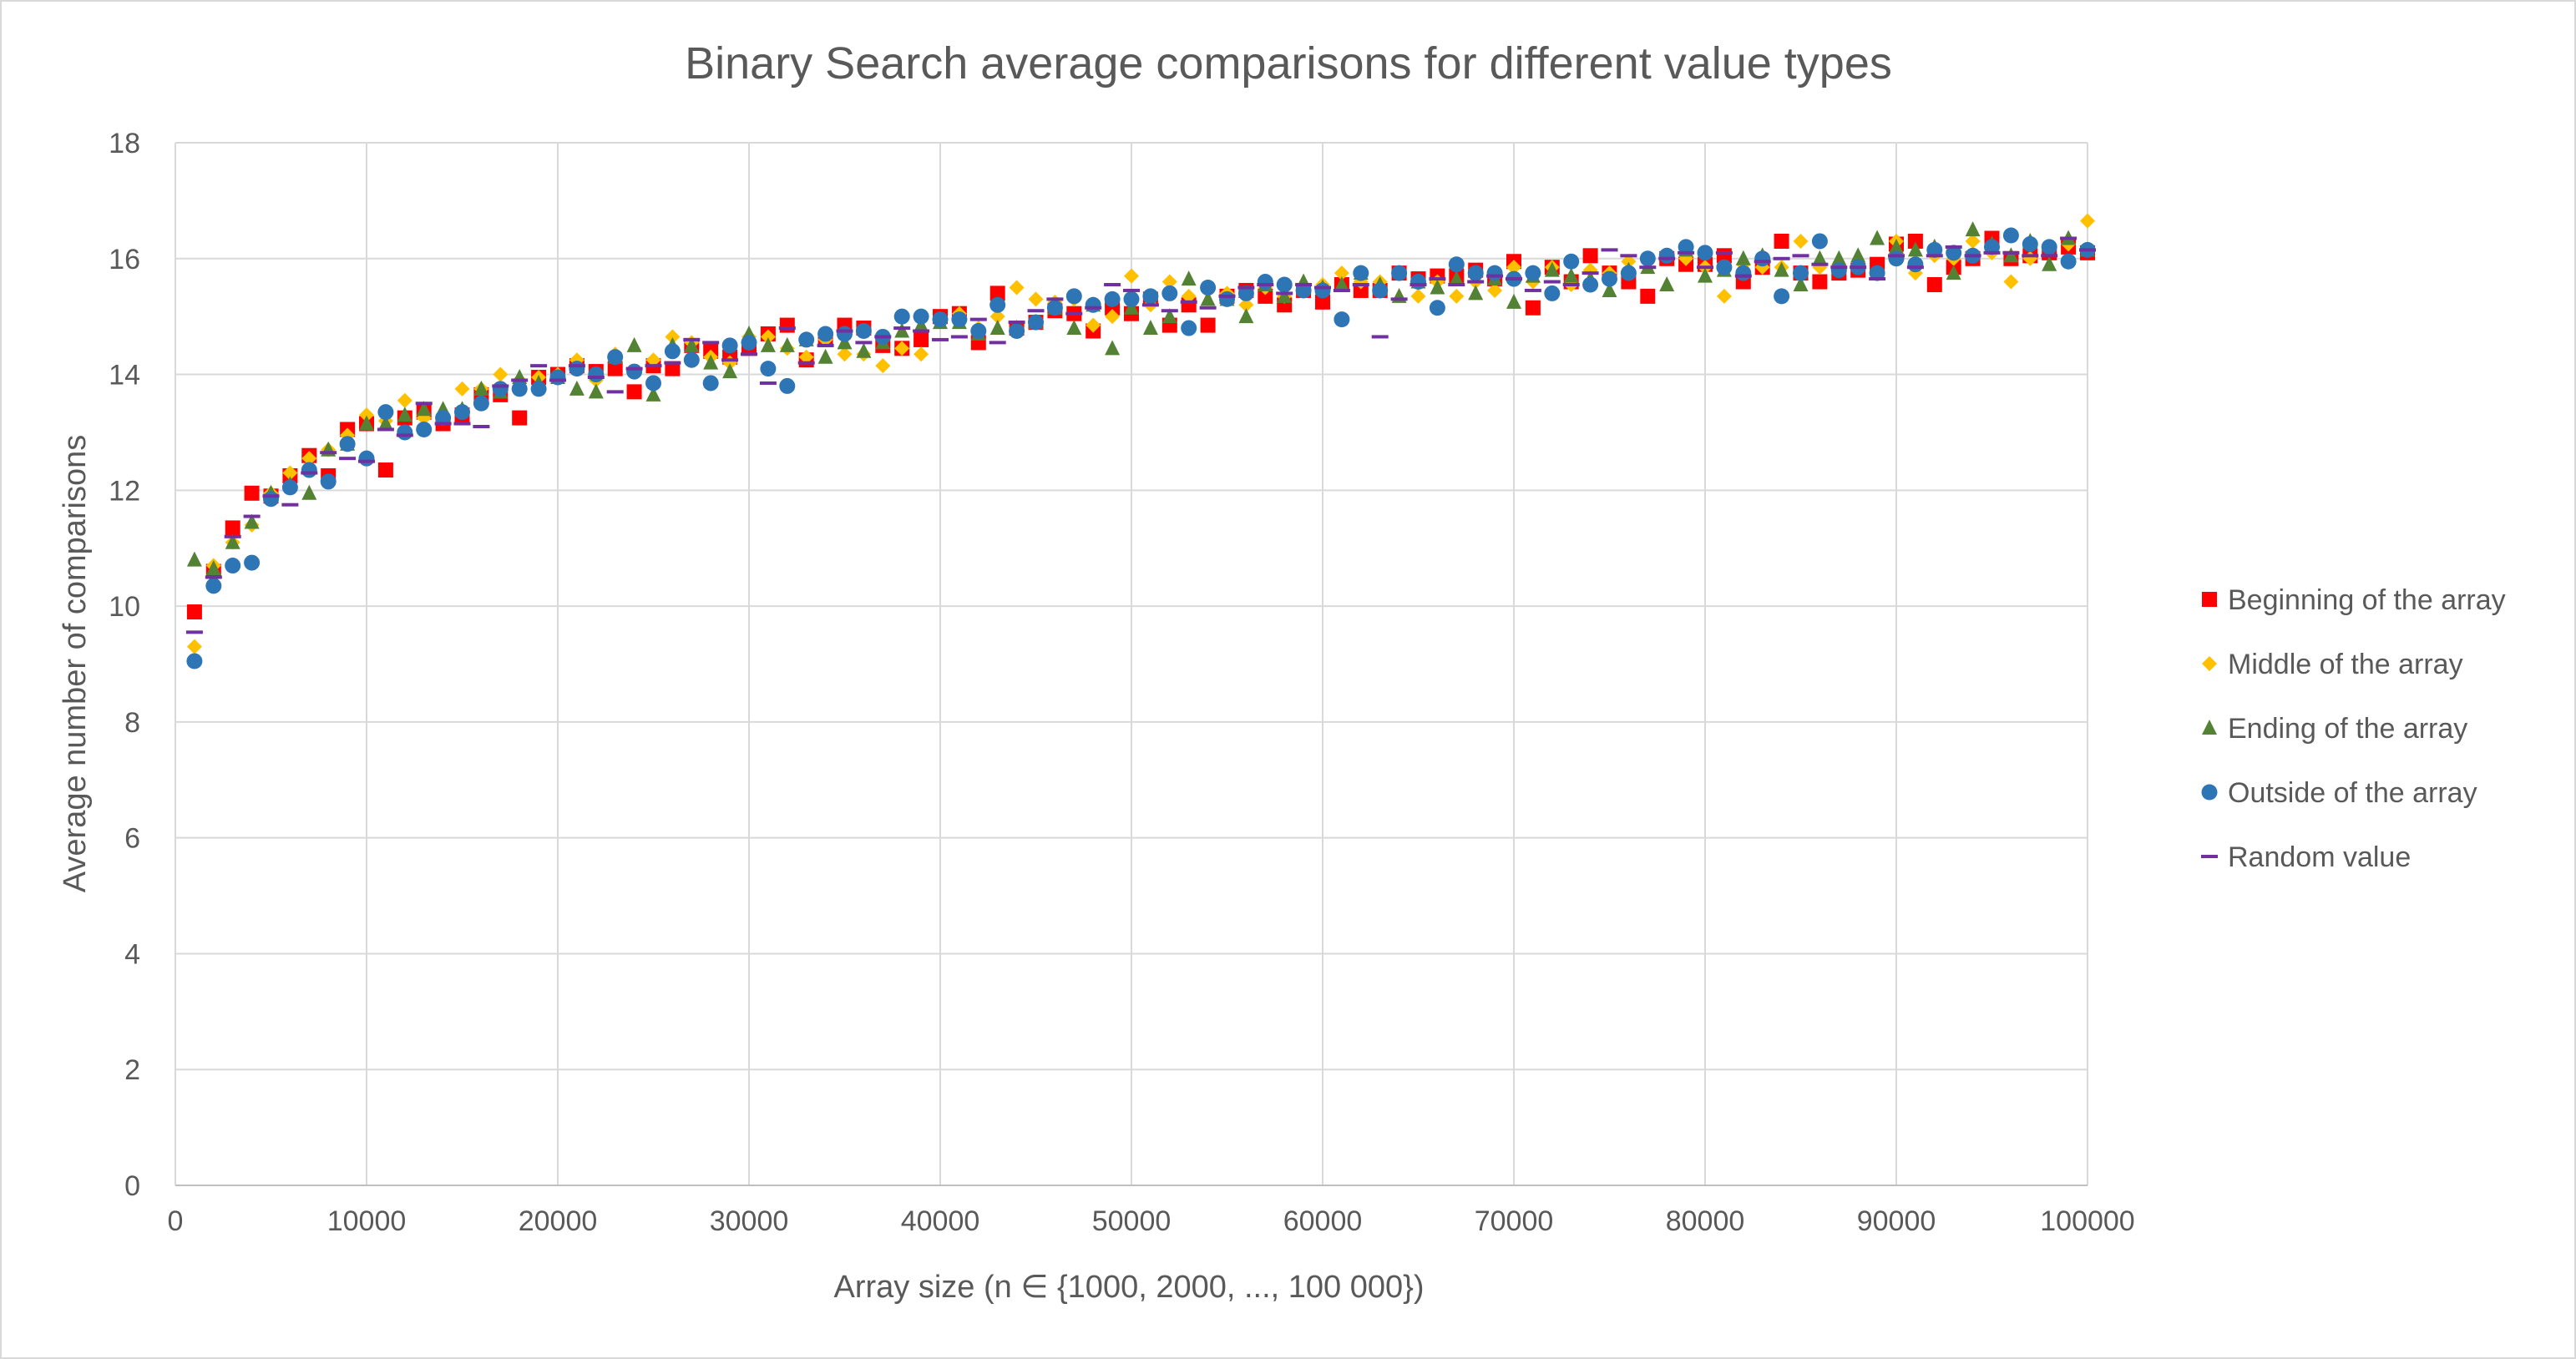 This screenshot has width=2576, height=1359. Describe the element at coordinates (132, 839) in the screenshot. I see `y-tick-label: 6` at that location.